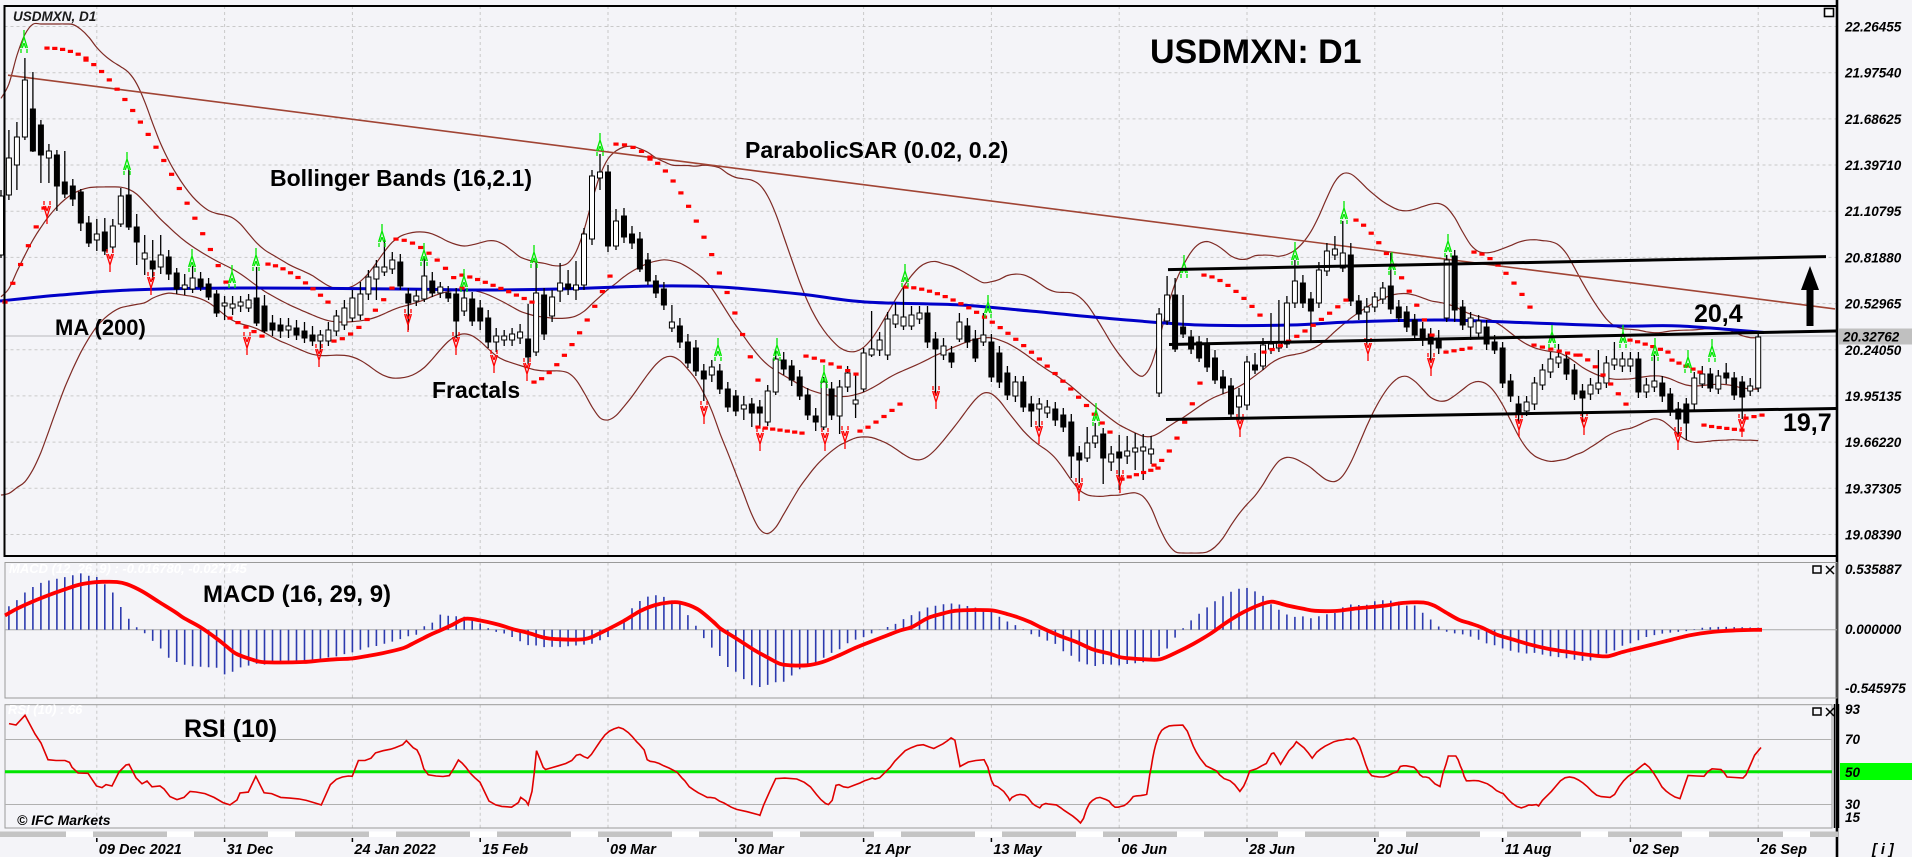  Describe the element at coordinates (1873, 27) in the screenshot. I see `svg-text: 22.26455` at that location.